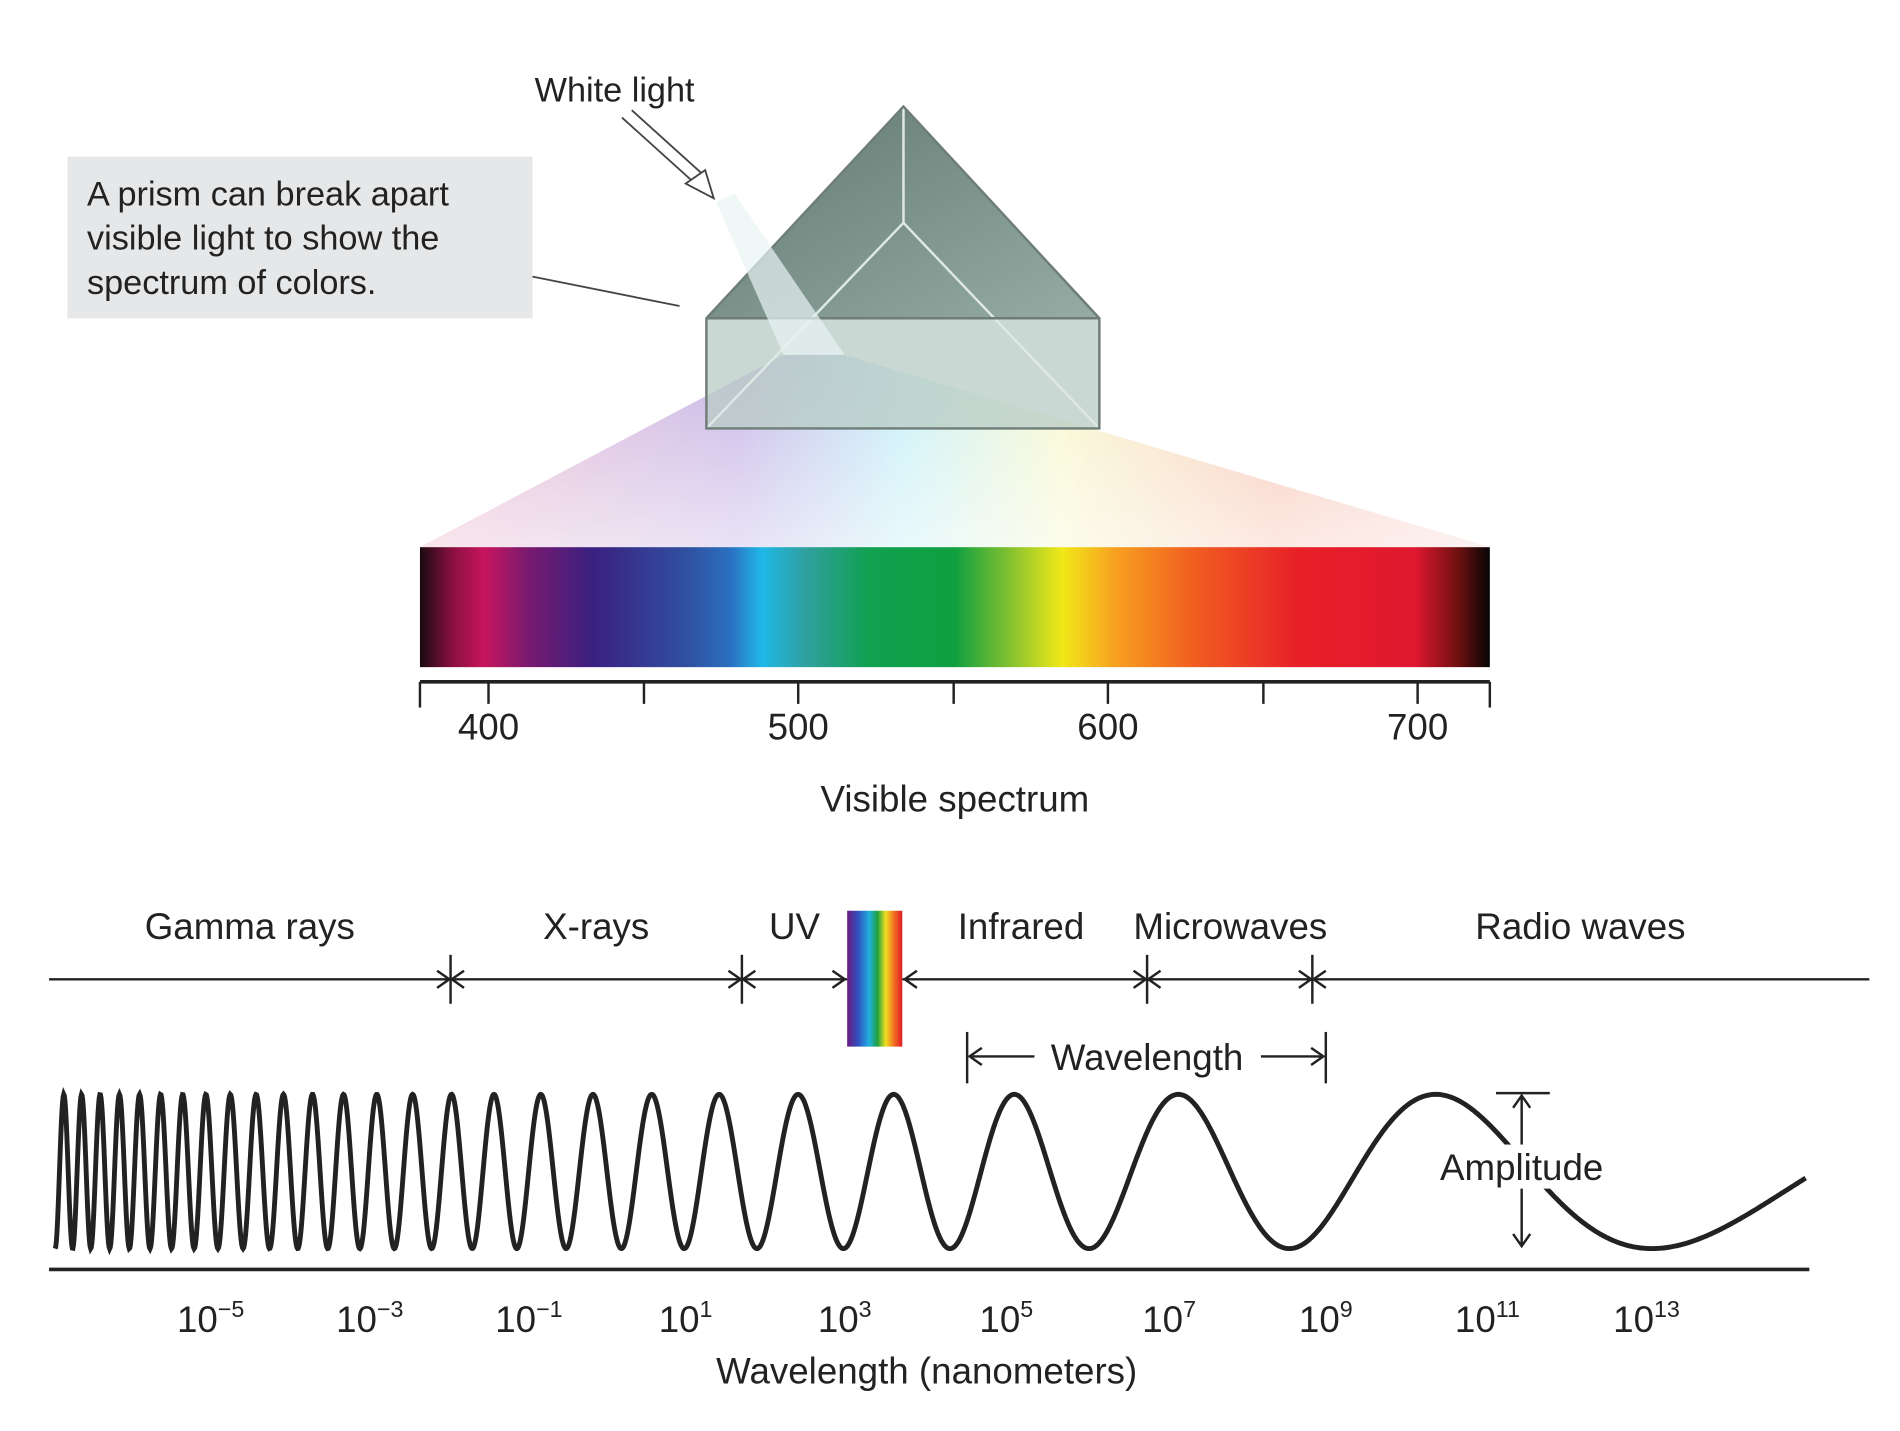 The width and height of the screenshot is (1900, 1431). What do you see at coordinates (263, 239) in the screenshot?
I see `callout-text: visible light to show the` at bounding box center [263, 239].